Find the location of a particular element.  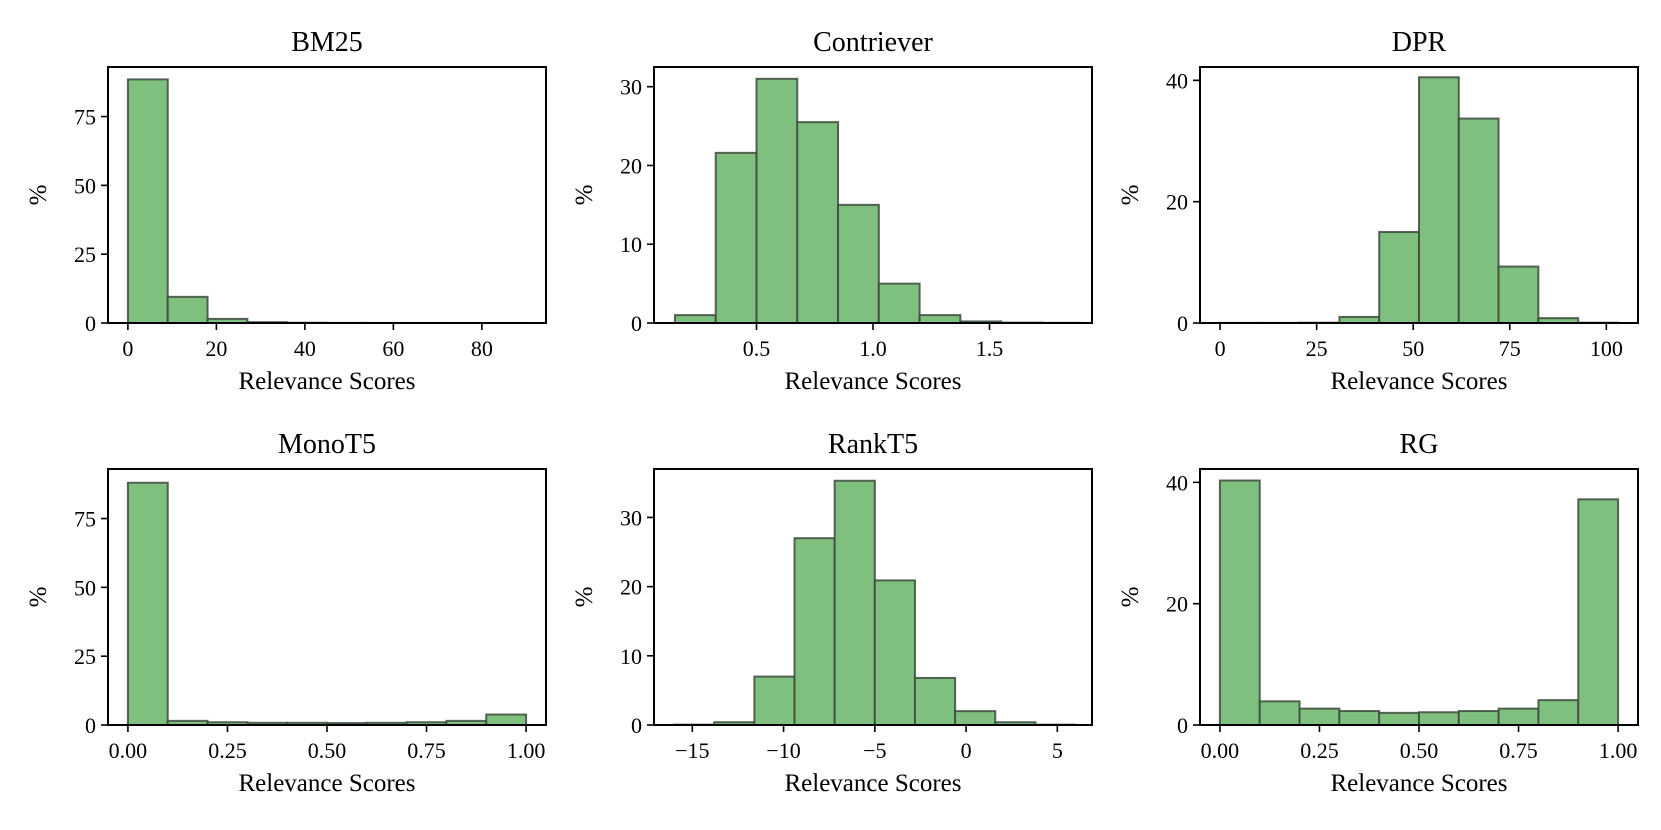

panel-rankt5: −15 −10 −5 0 5 0 10 20 30 RankT5 Relevance Scores% is located at coordinates (832, 613).